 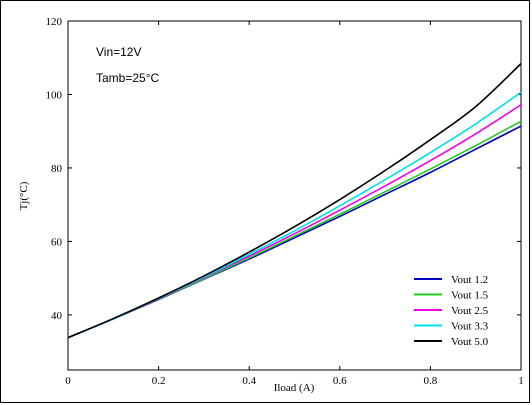 What do you see at coordinates (68, 381) in the screenshot?
I see `x-tick-label: 0` at bounding box center [68, 381].